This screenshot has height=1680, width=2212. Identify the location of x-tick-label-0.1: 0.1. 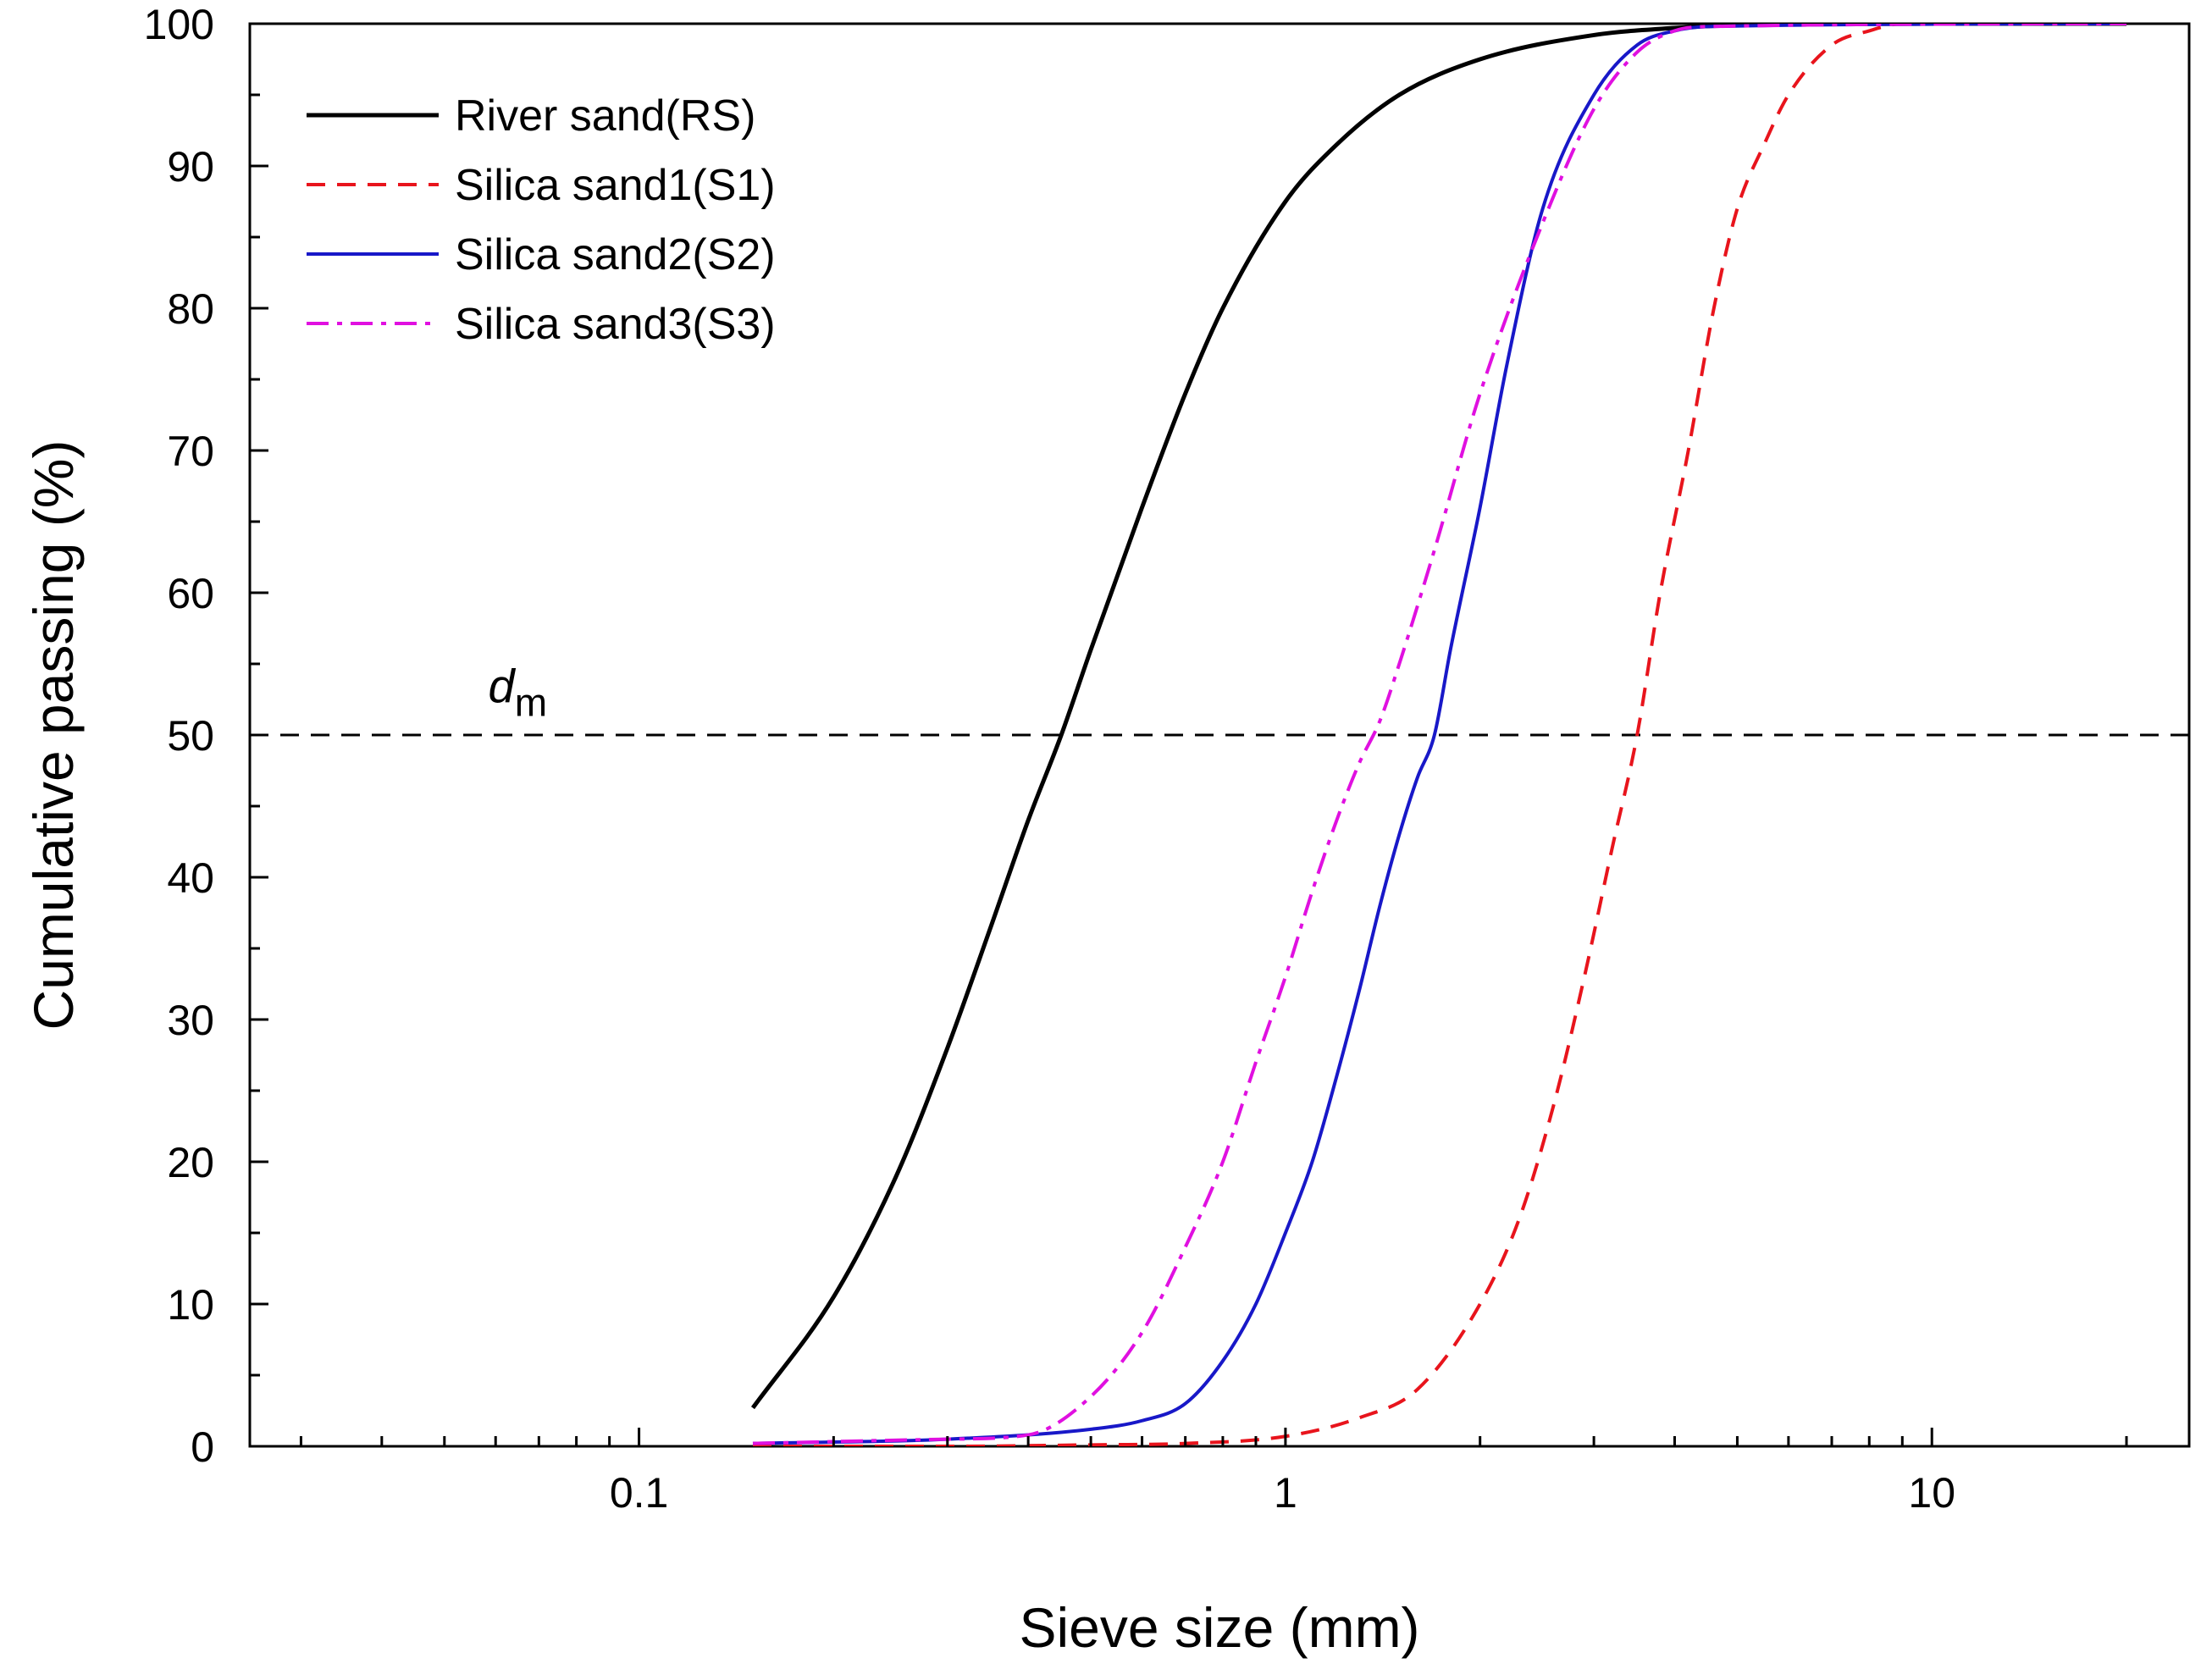
(639, 1493).